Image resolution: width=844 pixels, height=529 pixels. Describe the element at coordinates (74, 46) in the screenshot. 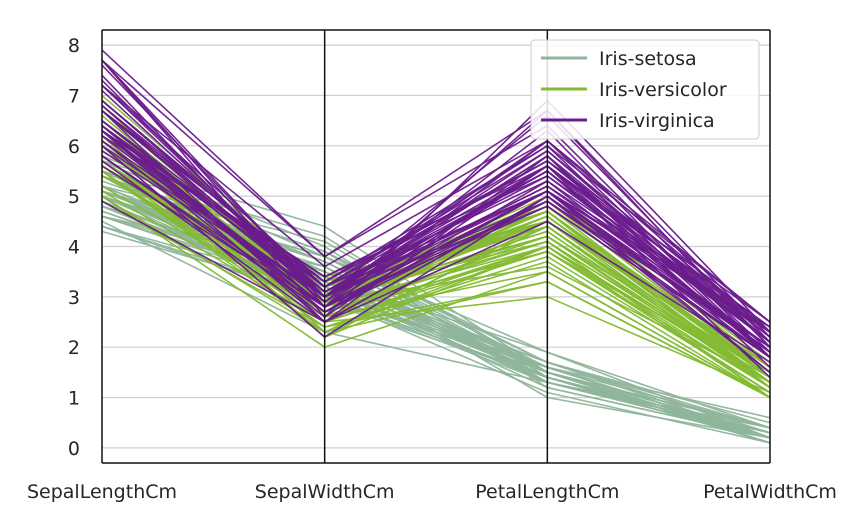

I see `y-tick-label: 8` at that location.